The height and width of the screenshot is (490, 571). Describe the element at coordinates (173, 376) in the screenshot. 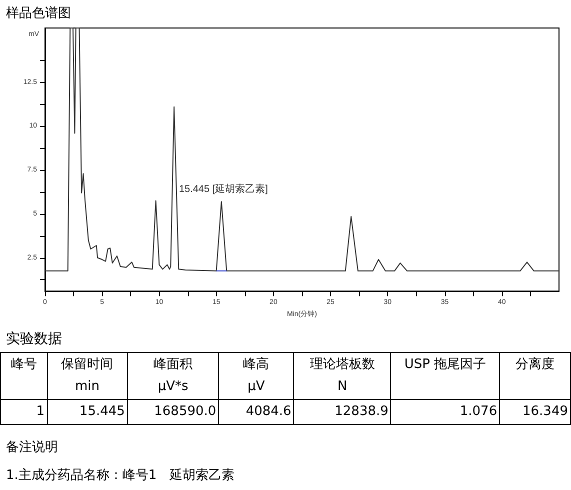

I see `text: 峰面积 µV*s` at that location.